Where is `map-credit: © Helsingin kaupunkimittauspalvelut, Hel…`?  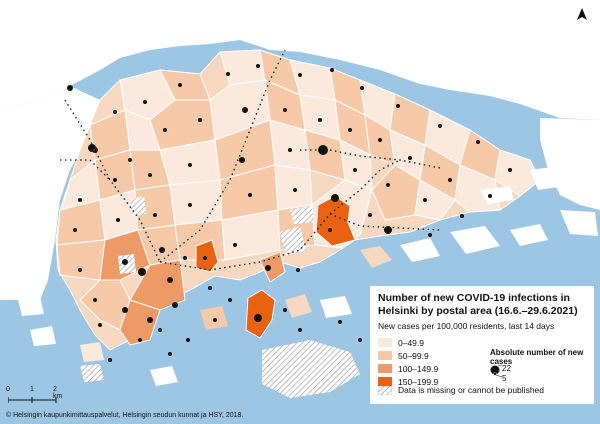
map-credit: © Helsingin kaupunkimittauspalvelut, Hel… is located at coordinates (125, 415).